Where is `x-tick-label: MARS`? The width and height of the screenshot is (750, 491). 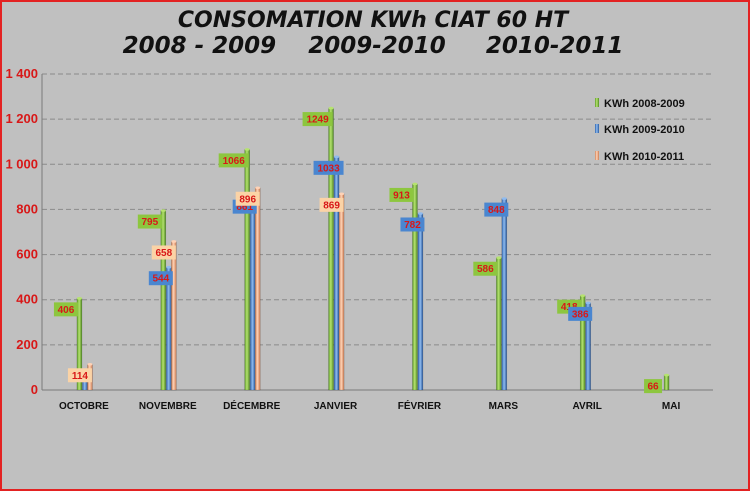
x-tick-label: MARS is located at coordinates (504, 406).